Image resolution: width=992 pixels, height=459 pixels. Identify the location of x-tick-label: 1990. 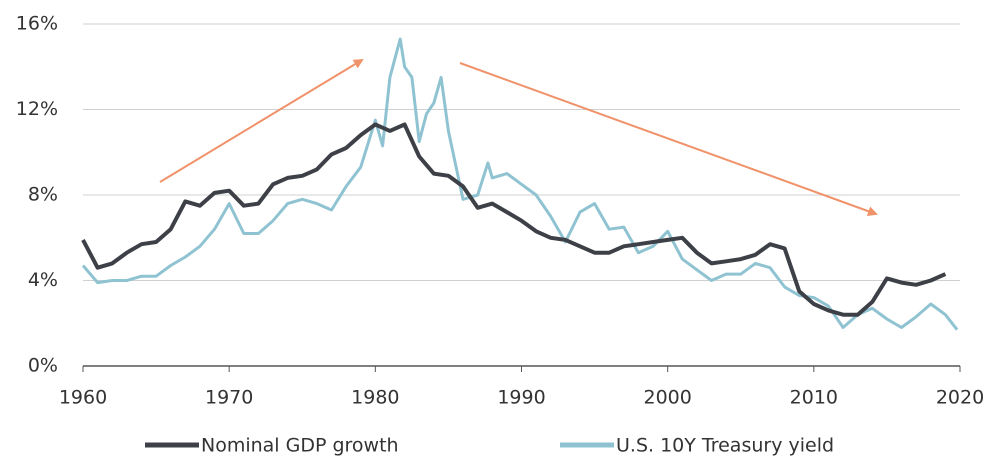
(521, 398).